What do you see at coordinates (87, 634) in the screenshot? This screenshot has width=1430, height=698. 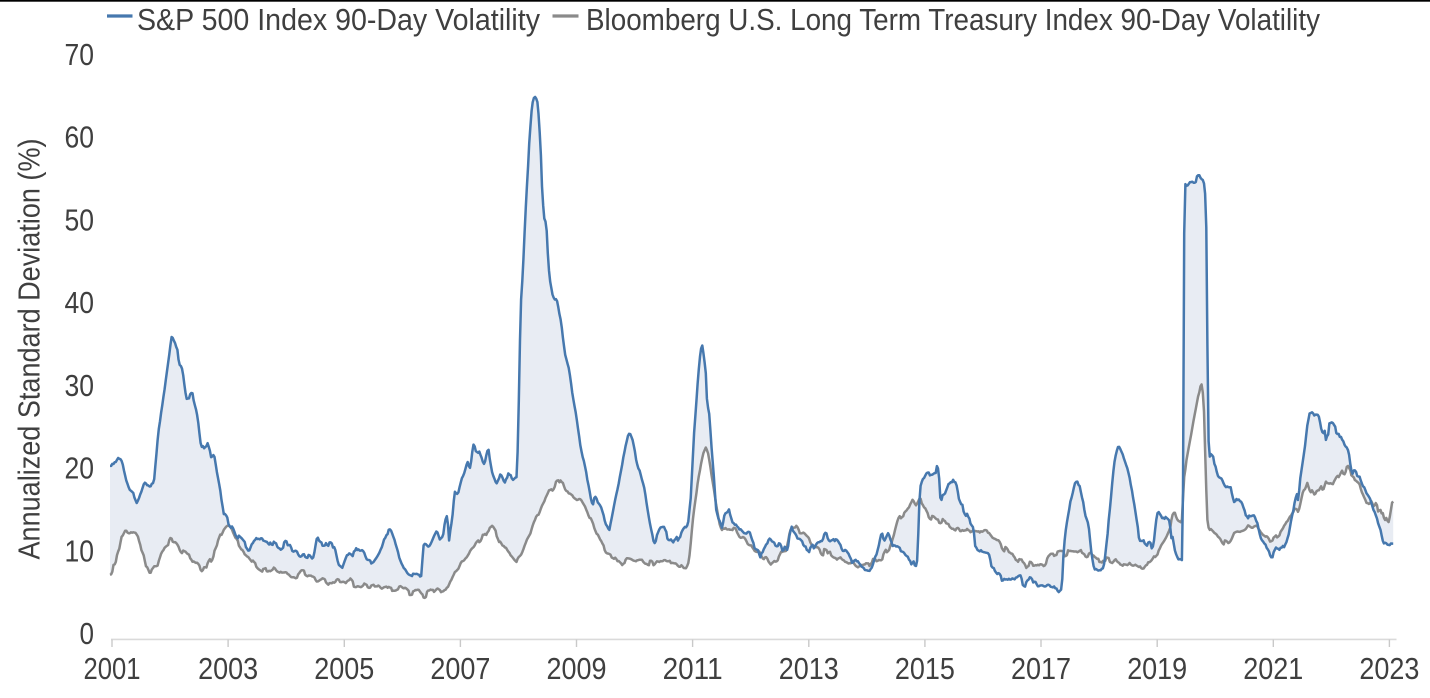 I see `svg-text: 0` at bounding box center [87, 634].